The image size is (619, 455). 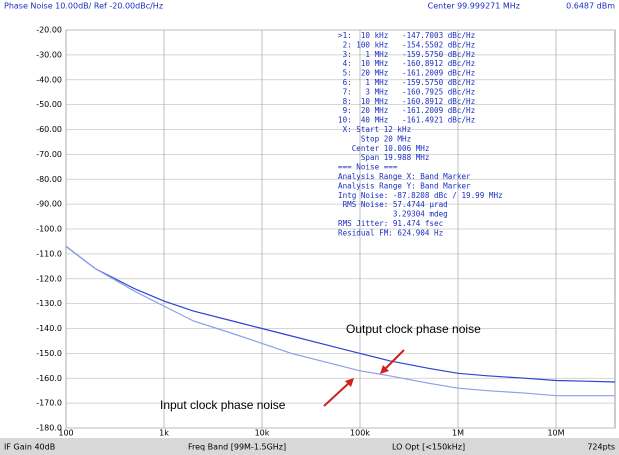 I want to click on y-tick-label: -170.0, so click(x=49, y=403).